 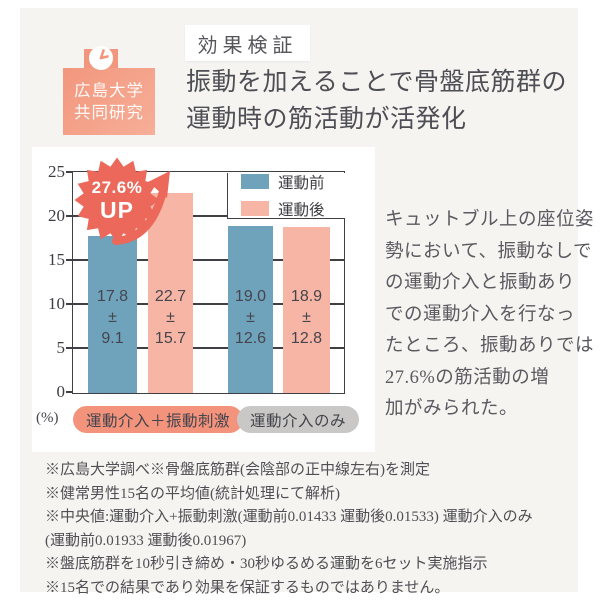 What do you see at coordinates (141, 208) in the screenshot?
I see `increase-arrow-icon` at bounding box center [141, 208].